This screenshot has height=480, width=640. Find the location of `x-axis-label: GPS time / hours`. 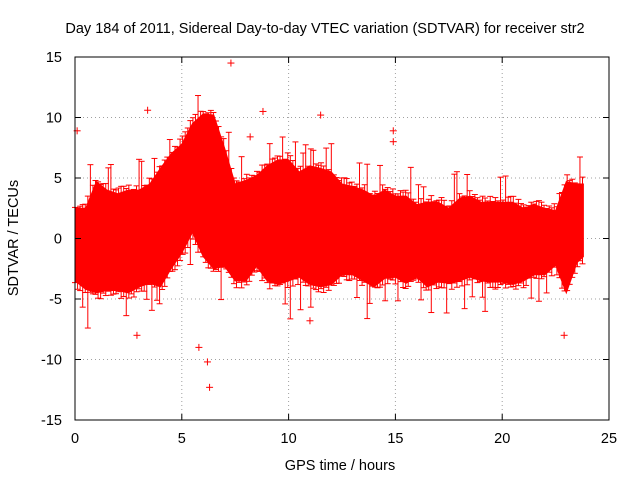

x-axis-label: GPS time / hours is located at coordinates (340, 466).